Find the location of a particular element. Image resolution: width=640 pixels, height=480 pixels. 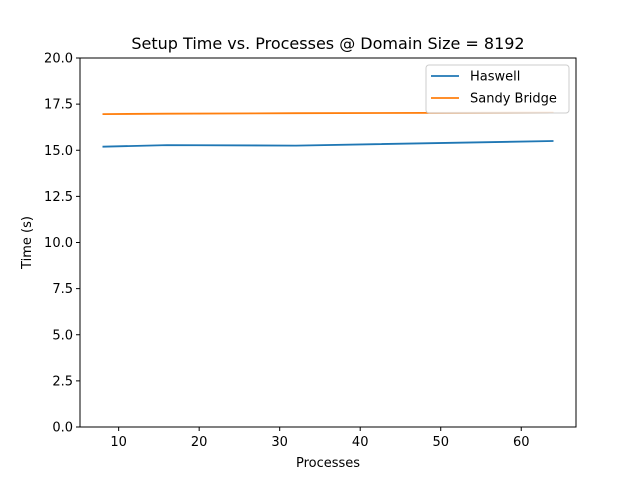

y-axis-ticks: 0.0 2.5 5.0 7.5 10.0 12.5 15.0 17.5 20.0 is located at coordinates (62, 244).